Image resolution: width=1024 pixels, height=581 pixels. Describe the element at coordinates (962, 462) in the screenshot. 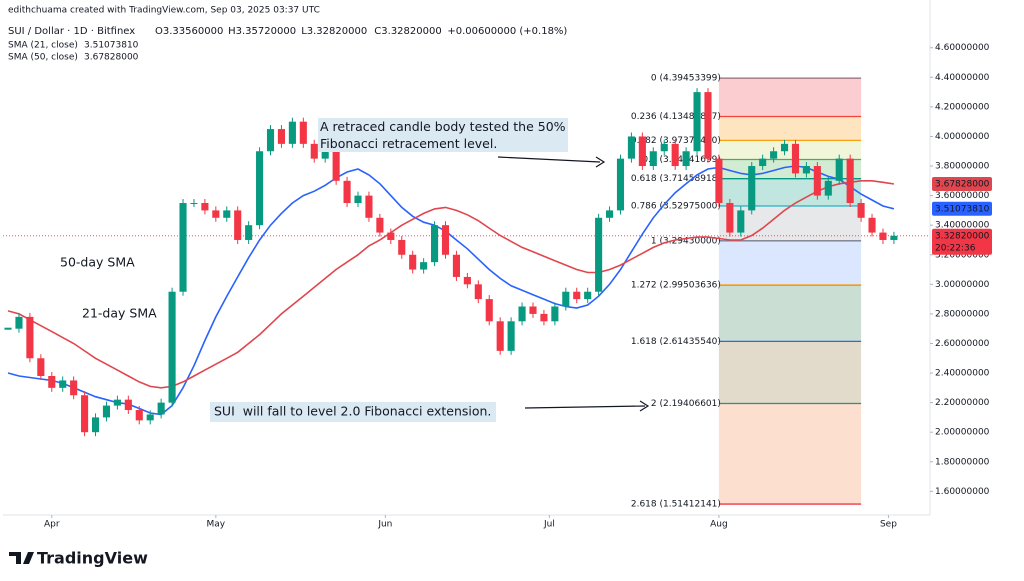

I see `y-tick-label: 1.80000000` at that location.